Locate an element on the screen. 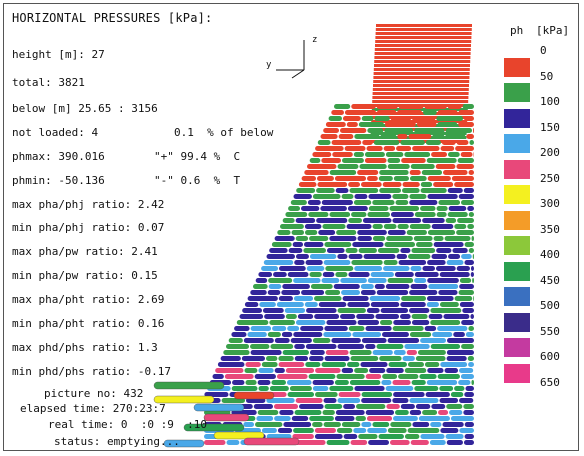 This screenshot has width=584, height=456. legend-header-ph: ph is located at coordinates (517, 30).